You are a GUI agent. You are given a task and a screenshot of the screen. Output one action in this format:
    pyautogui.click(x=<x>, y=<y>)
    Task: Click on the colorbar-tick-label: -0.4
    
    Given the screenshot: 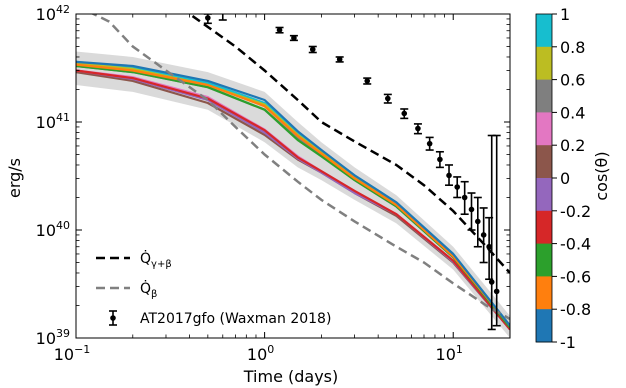 What is the action you would take?
    pyautogui.click(x=575, y=244)
    